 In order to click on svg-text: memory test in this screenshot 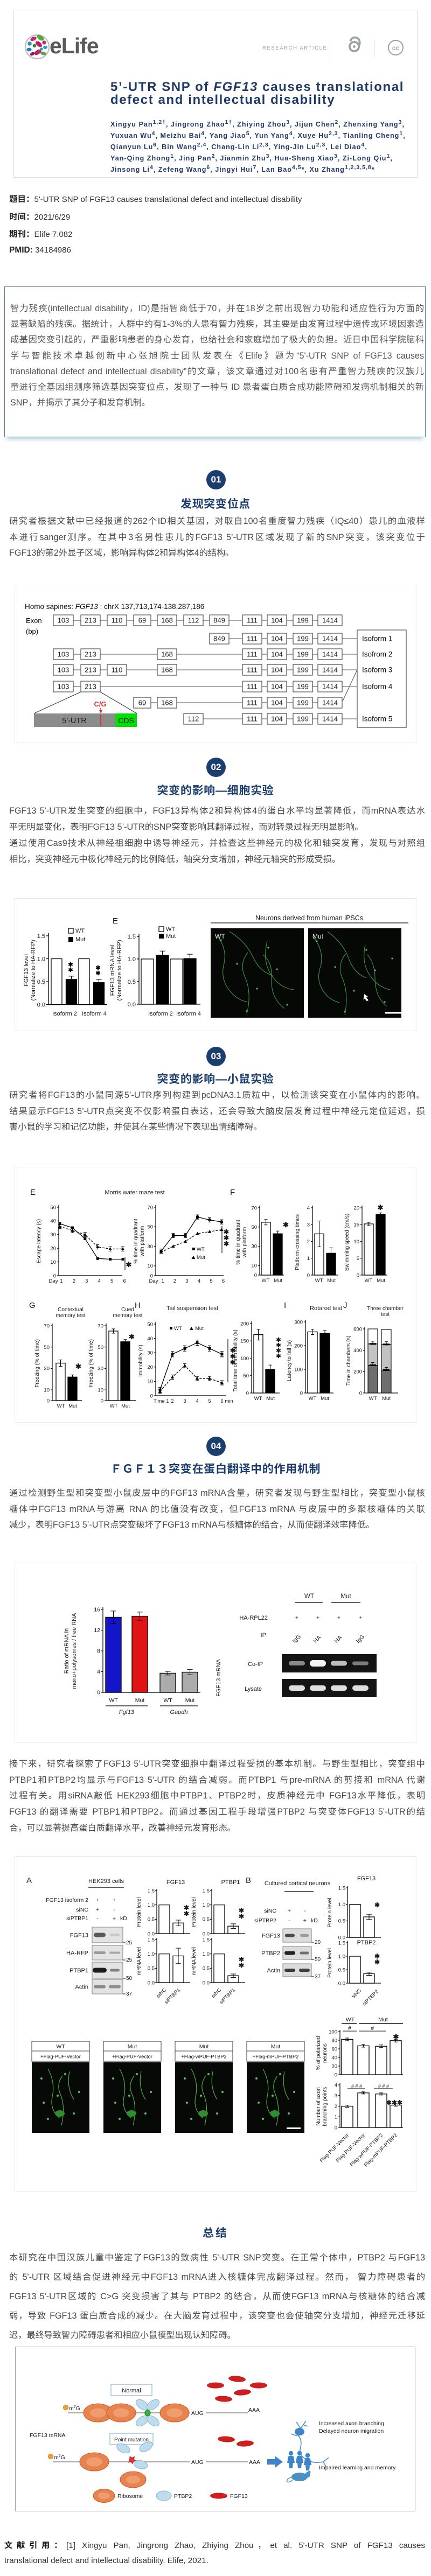, I will do `click(70, 1316)`.